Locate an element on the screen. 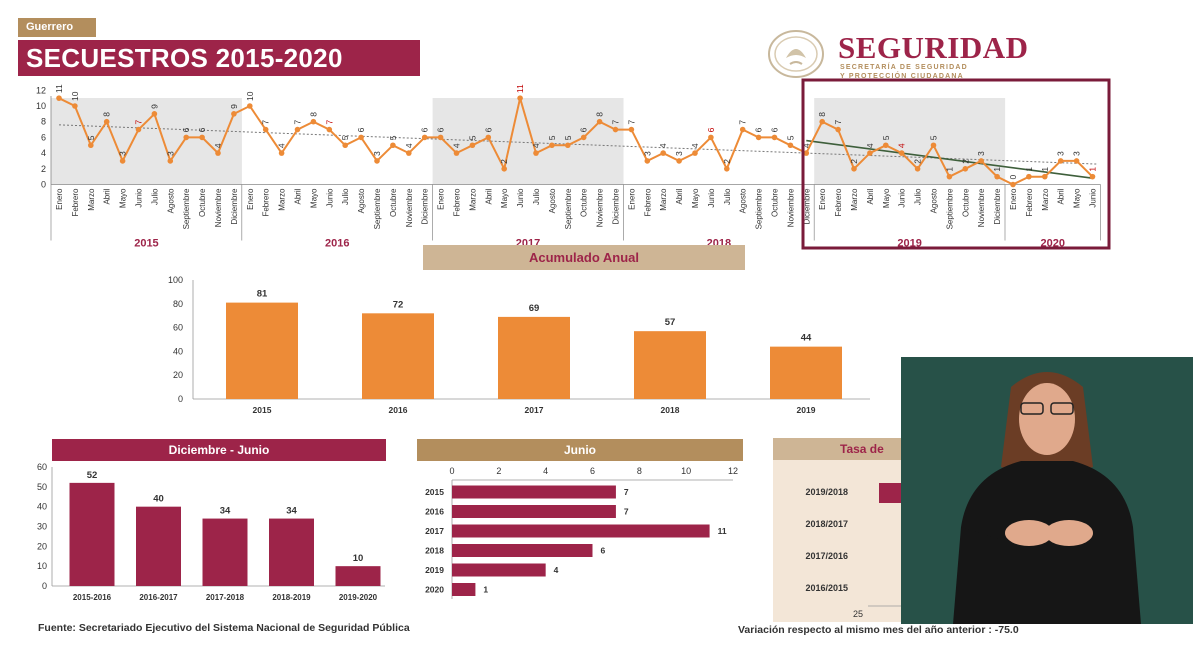  y-tick-label: 80 is located at coordinates (178, 304).